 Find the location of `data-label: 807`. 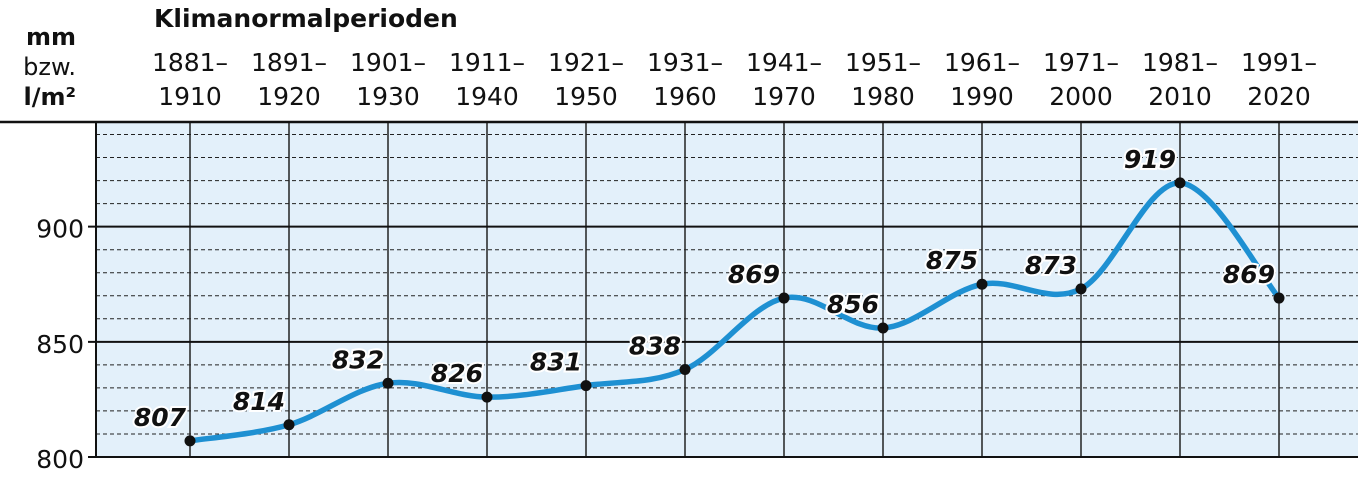

data-label: 807 is located at coordinates (160, 417).